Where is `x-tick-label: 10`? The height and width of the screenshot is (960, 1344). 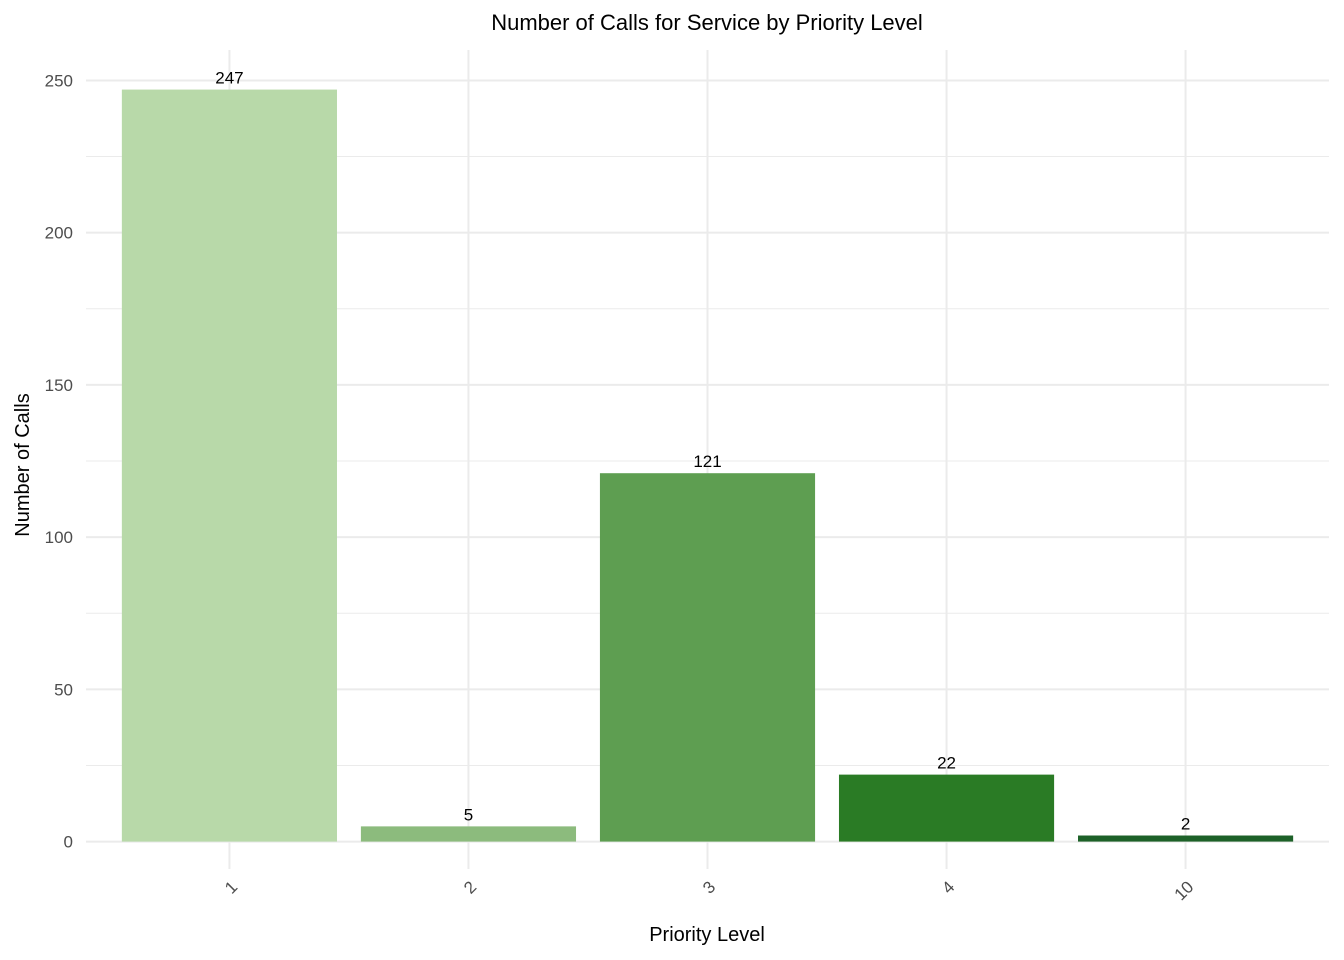 x-tick-label: 10 is located at coordinates (1184, 890).